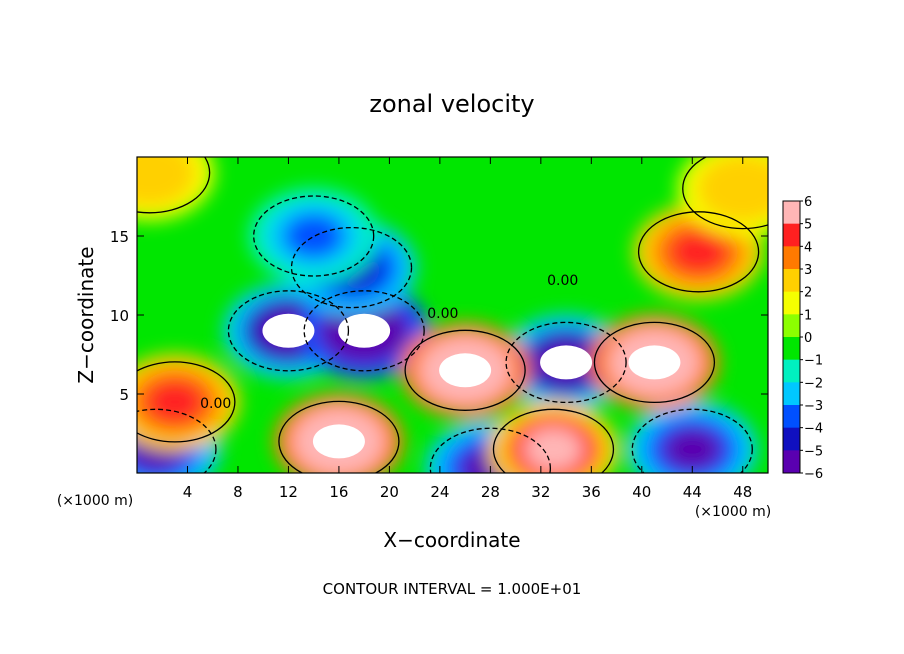  What do you see at coordinates (490, 492) in the screenshot?
I see `x-tick-label-6: 28` at bounding box center [490, 492].